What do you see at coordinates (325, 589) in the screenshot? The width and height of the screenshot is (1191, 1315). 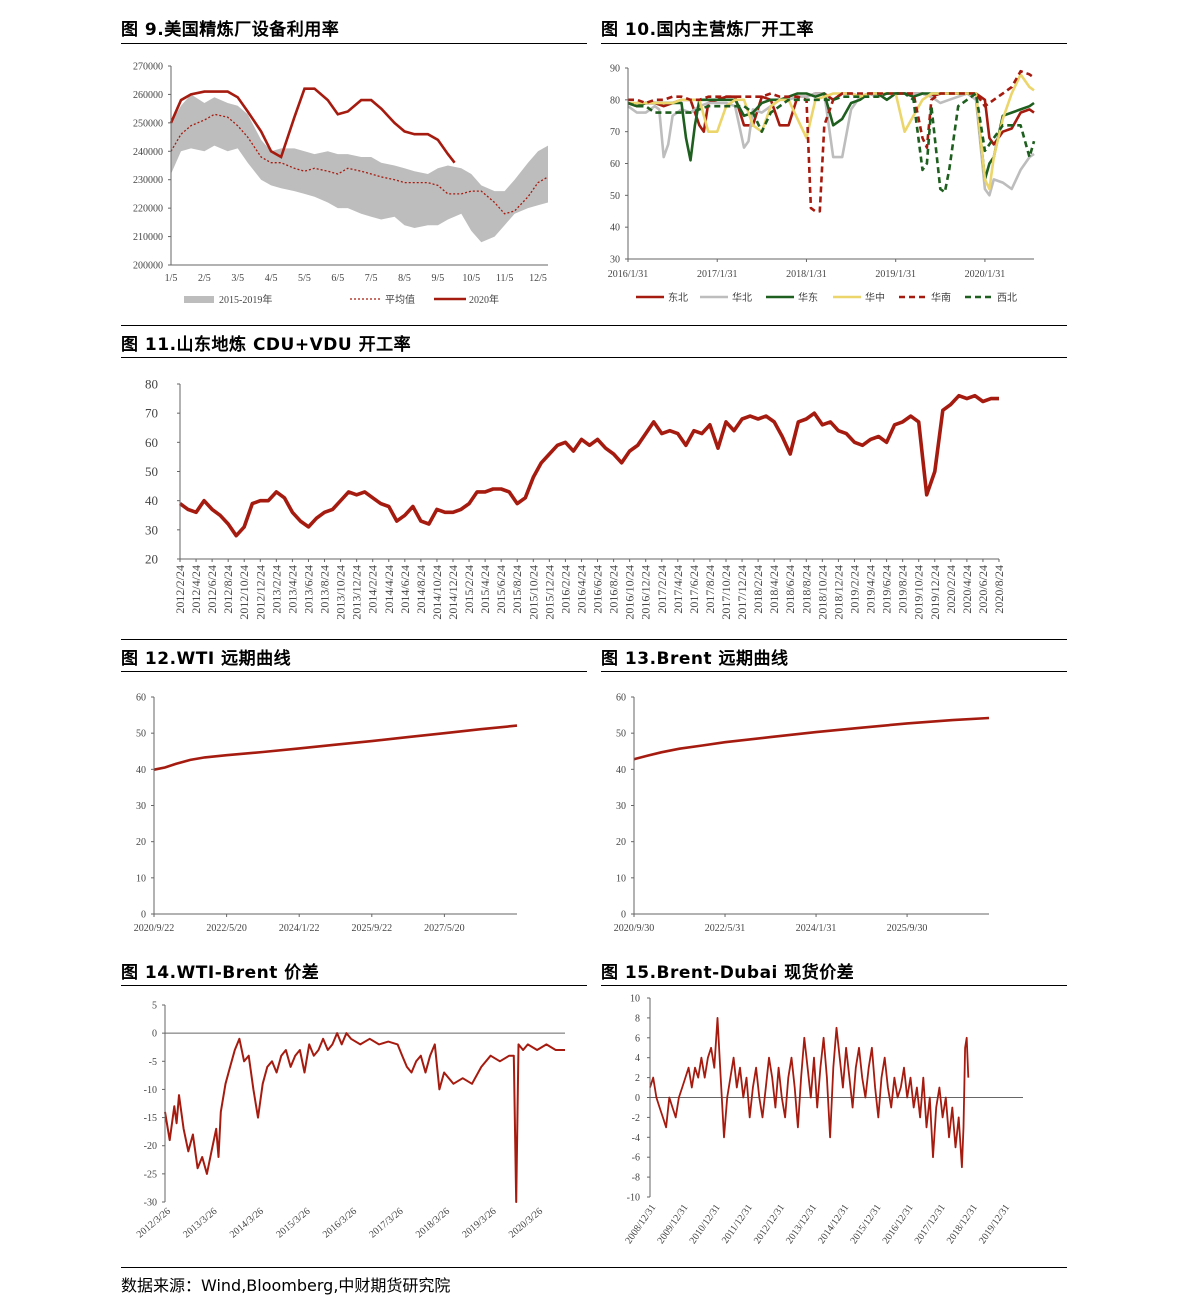 I see `x-tick-label: 2013/8/24` at bounding box center [325, 589].